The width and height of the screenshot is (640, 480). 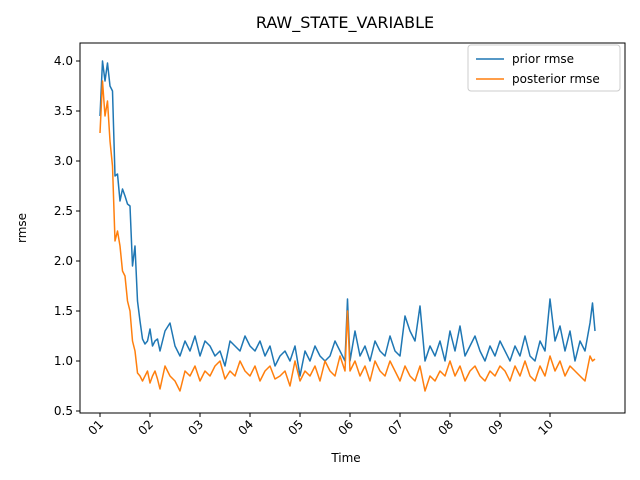 What do you see at coordinates (495, 427) in the screenshot?
I see `x-tick-label: 09` at bounding box center [495, 427].